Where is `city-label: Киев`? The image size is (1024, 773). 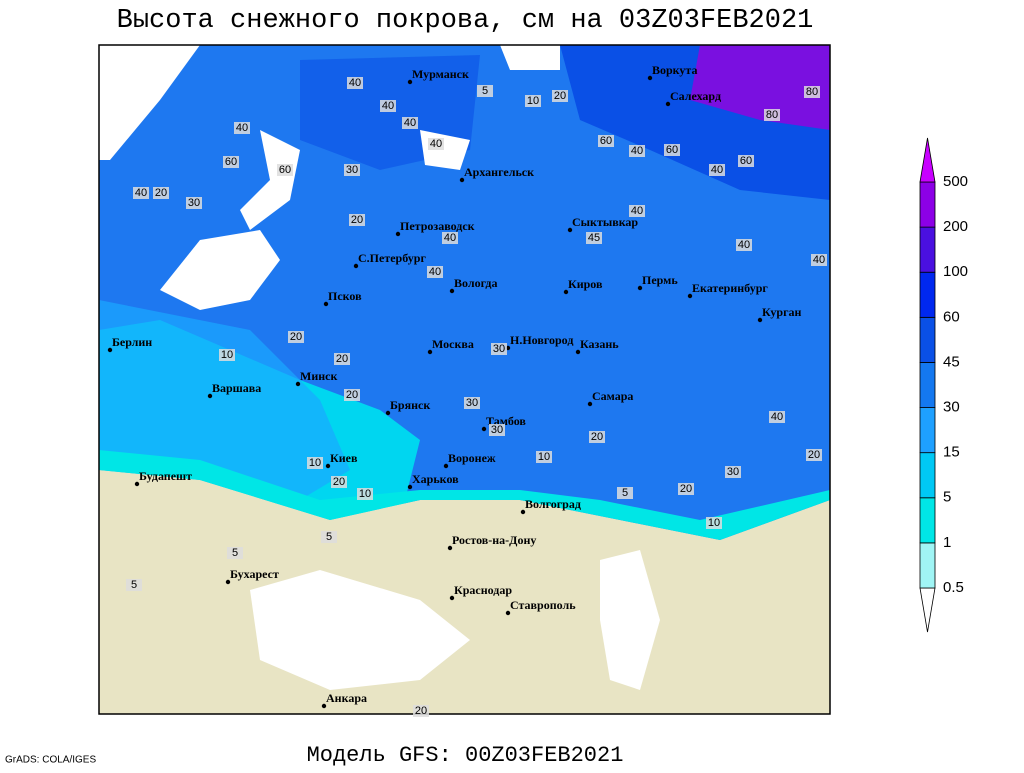
city-label: Киев is located at coordinates (344, 458).